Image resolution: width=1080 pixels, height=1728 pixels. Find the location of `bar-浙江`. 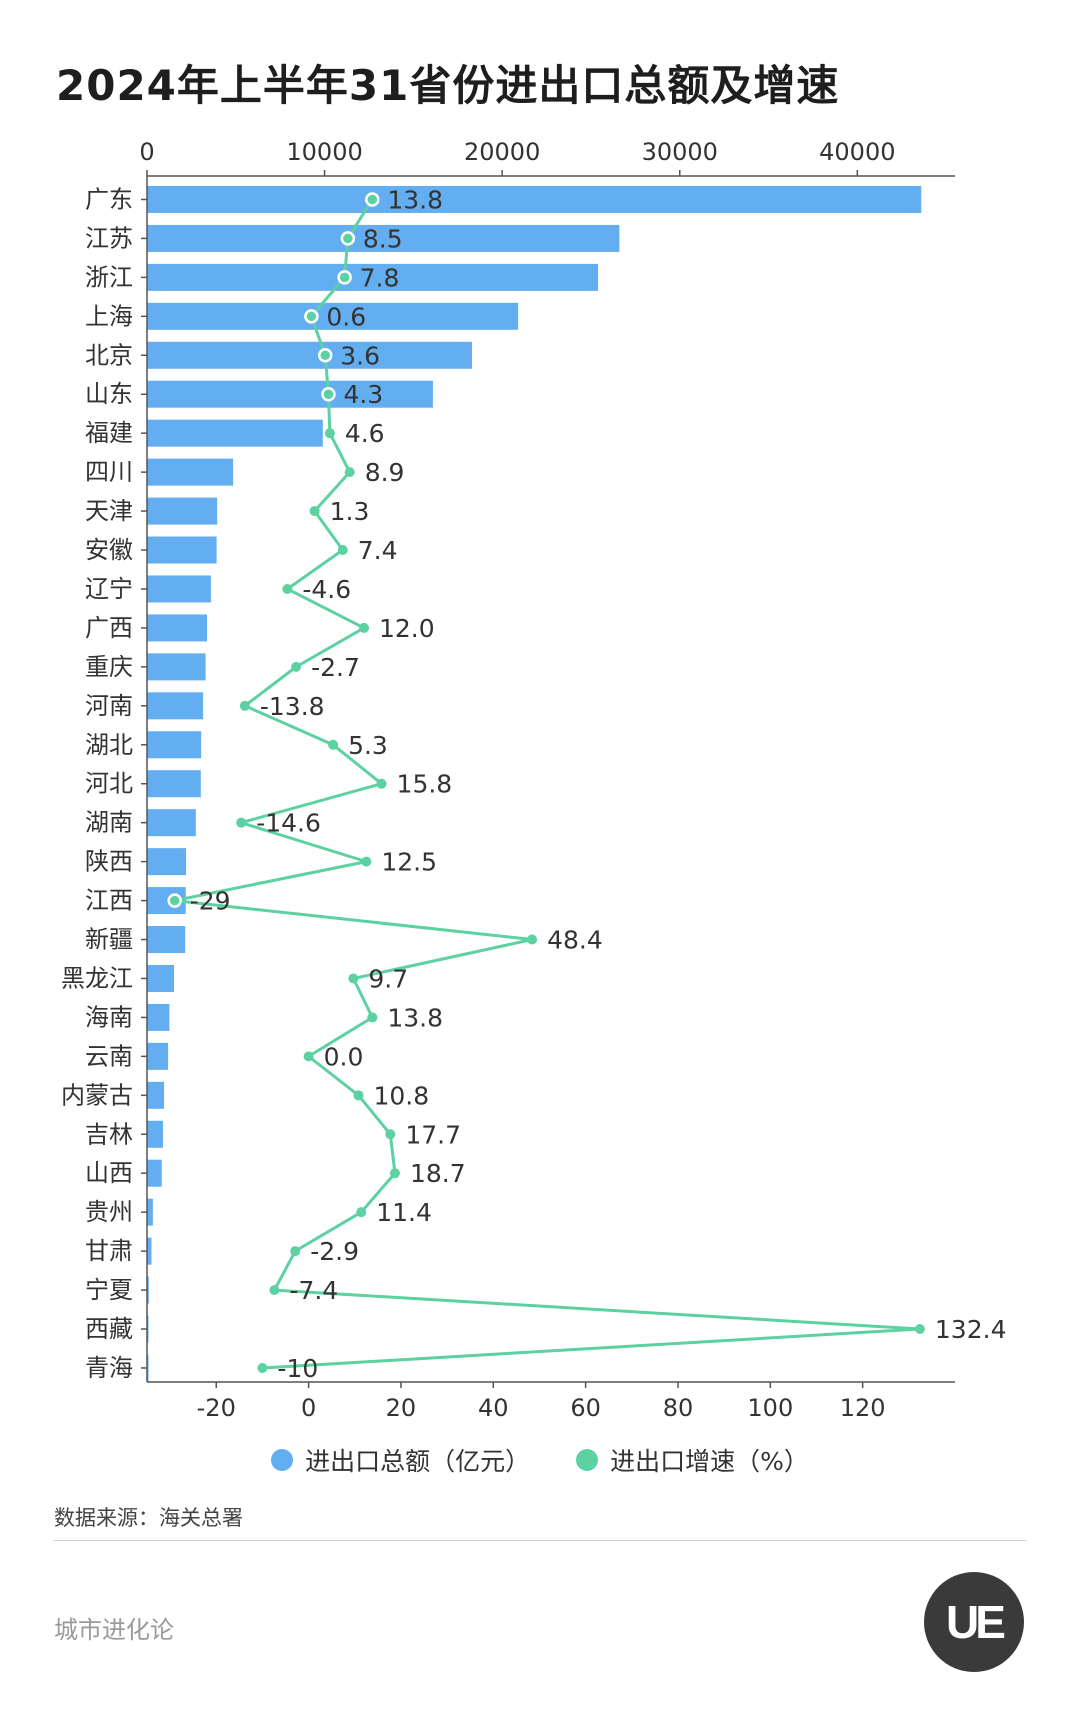

bar-浙江 is located at coordinates (373, 277).